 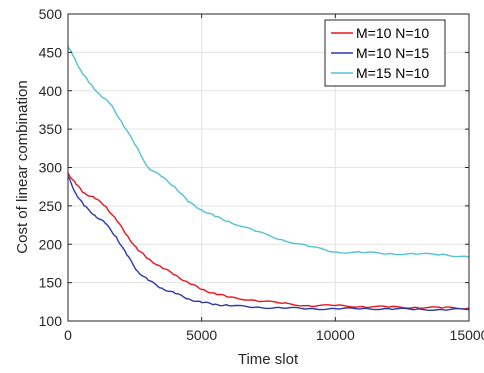 What do you see at coordinates (467, 335) in the screenshot?
I see `x-tick-label: 15000` at bounding box center [467, 335].